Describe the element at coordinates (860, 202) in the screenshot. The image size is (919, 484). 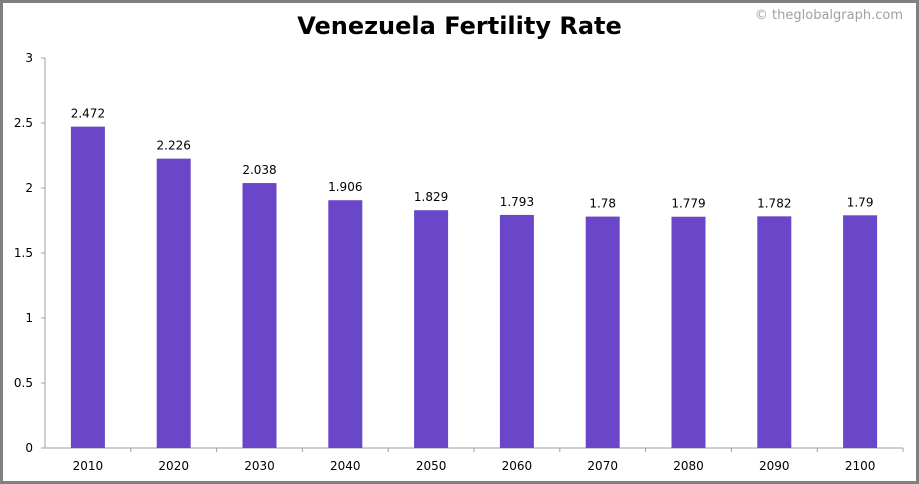
I see `data-label: 1.79` at that location.